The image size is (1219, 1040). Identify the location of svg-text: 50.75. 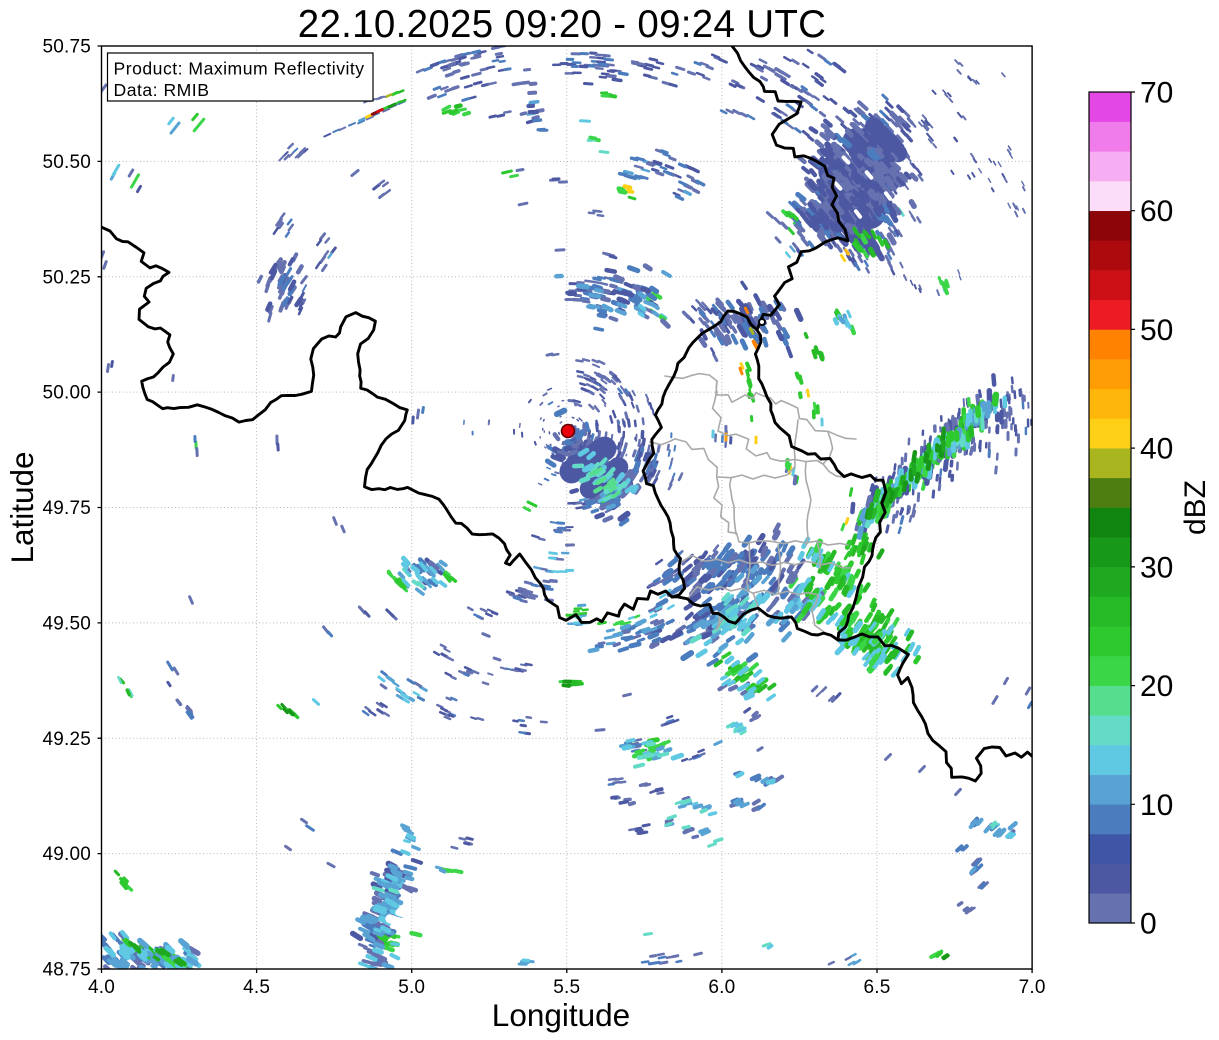
(66, 47).